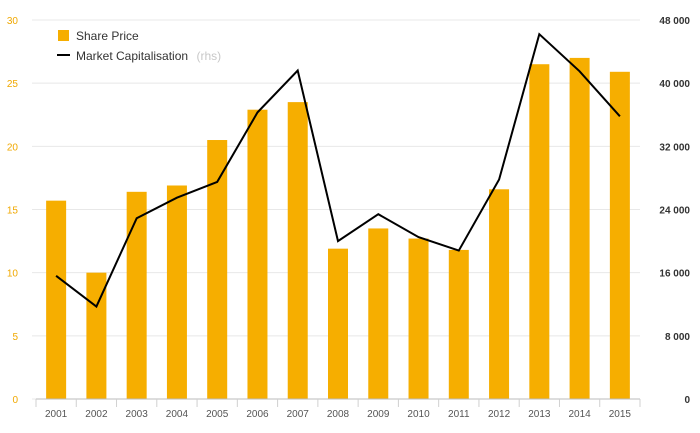  I want to click on x-tick-label: 2007, so click(298, 414).